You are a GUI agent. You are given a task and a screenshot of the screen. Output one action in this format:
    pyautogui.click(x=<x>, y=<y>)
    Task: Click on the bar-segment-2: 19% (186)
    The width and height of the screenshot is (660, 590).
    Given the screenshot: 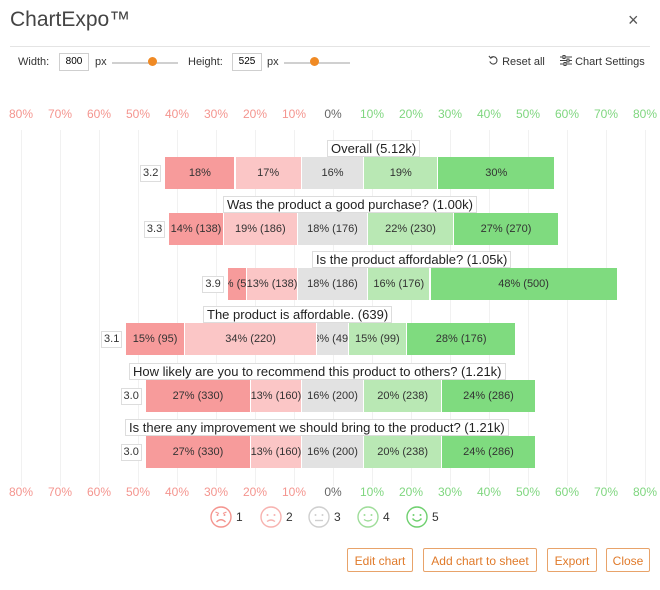 What is the action you would take?
    pyautogui.click(x=260, y=229)
    